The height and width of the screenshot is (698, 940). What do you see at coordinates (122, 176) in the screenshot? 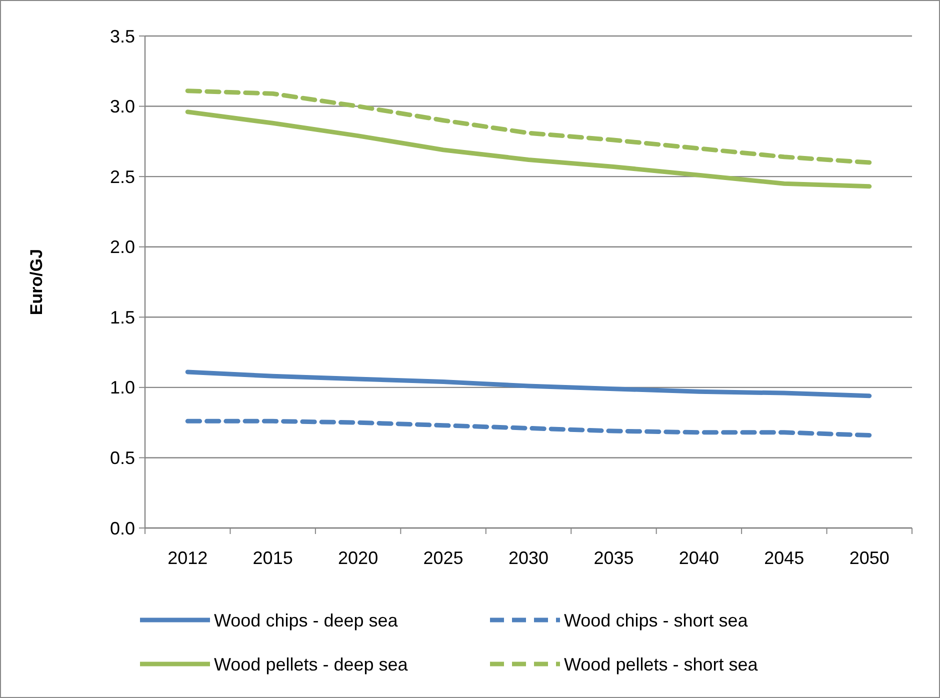
I see `y-tick-label: 2.5` at bounding box center [122, 176].